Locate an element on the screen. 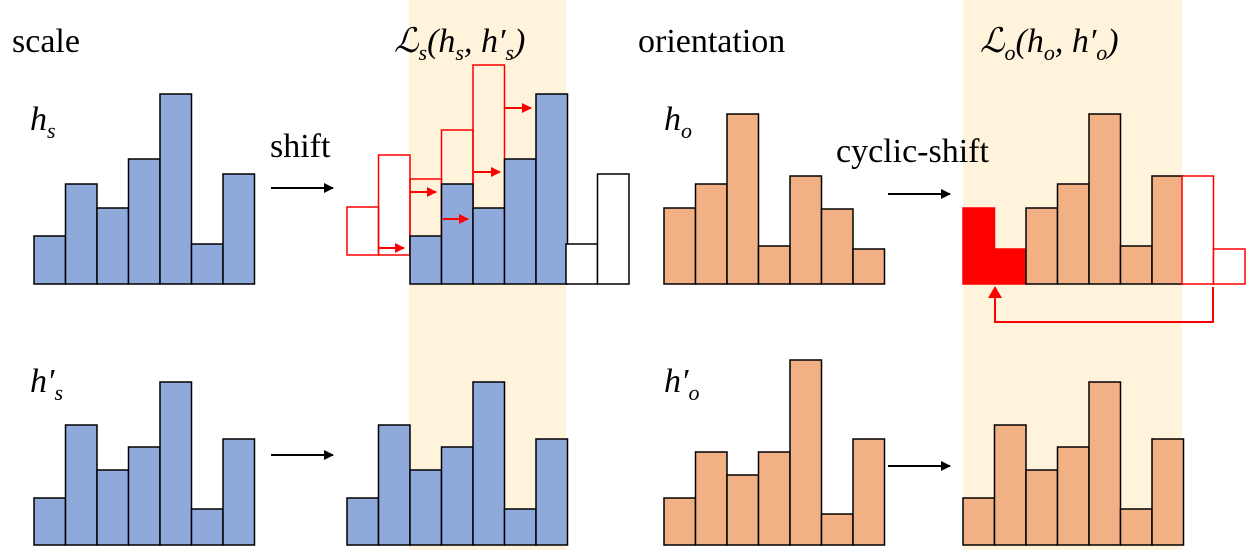  loss-s-symbol: ℒ is located at coordinates (407, 41).